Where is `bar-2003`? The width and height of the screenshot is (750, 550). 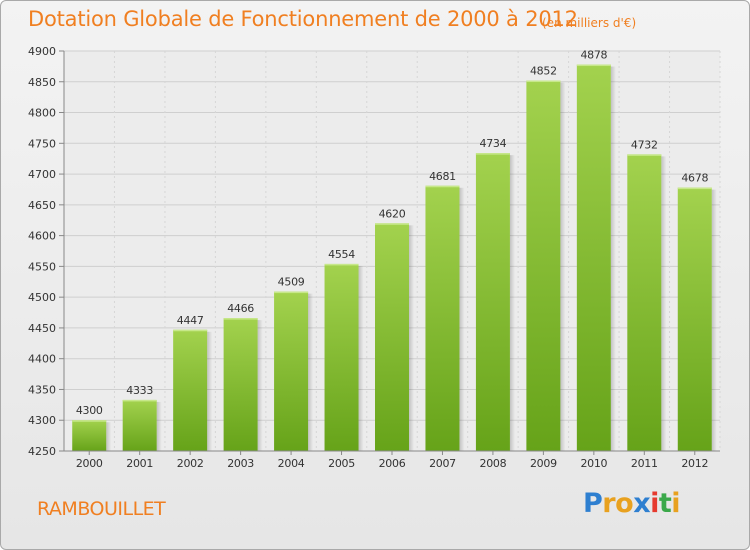
bar-2003 is located at coordinates (240, 384).